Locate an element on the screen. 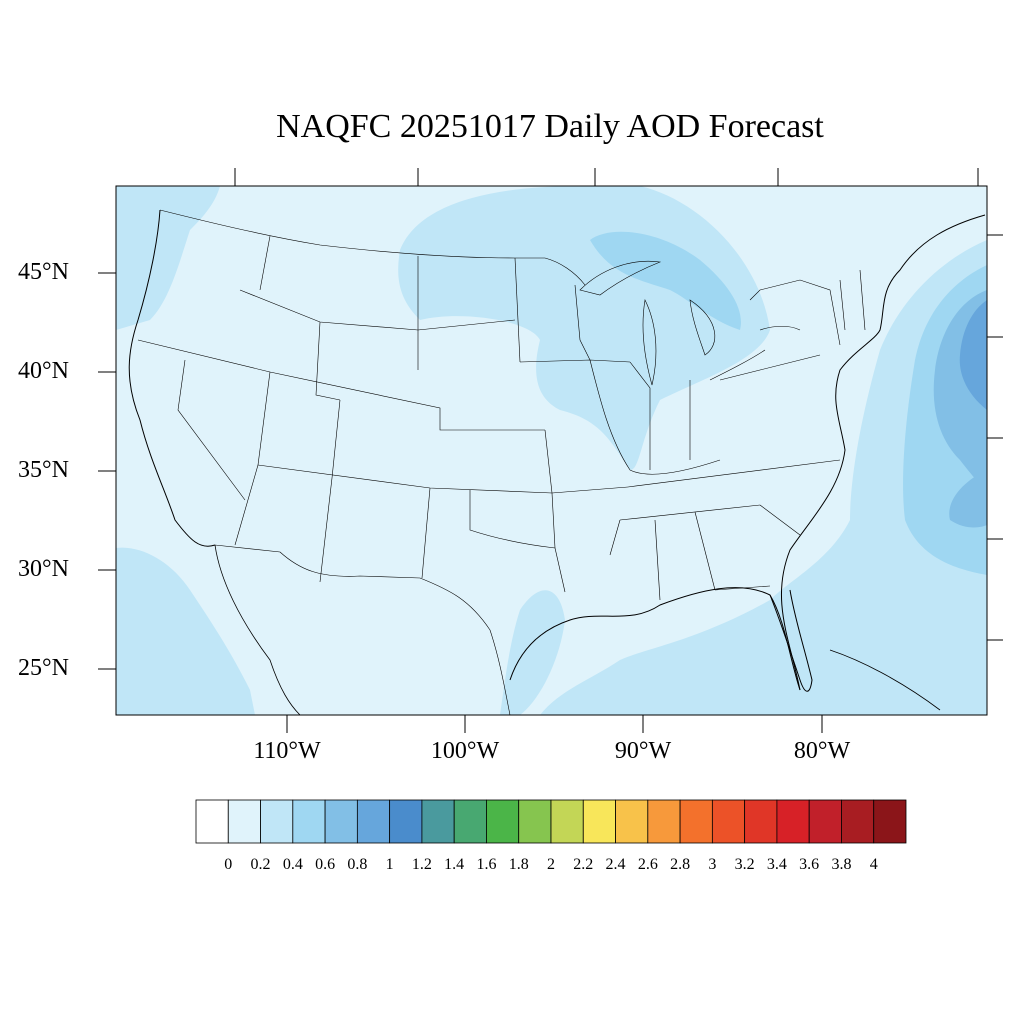  lat-label-25n: 25°N is located at coordinates (43, 668).